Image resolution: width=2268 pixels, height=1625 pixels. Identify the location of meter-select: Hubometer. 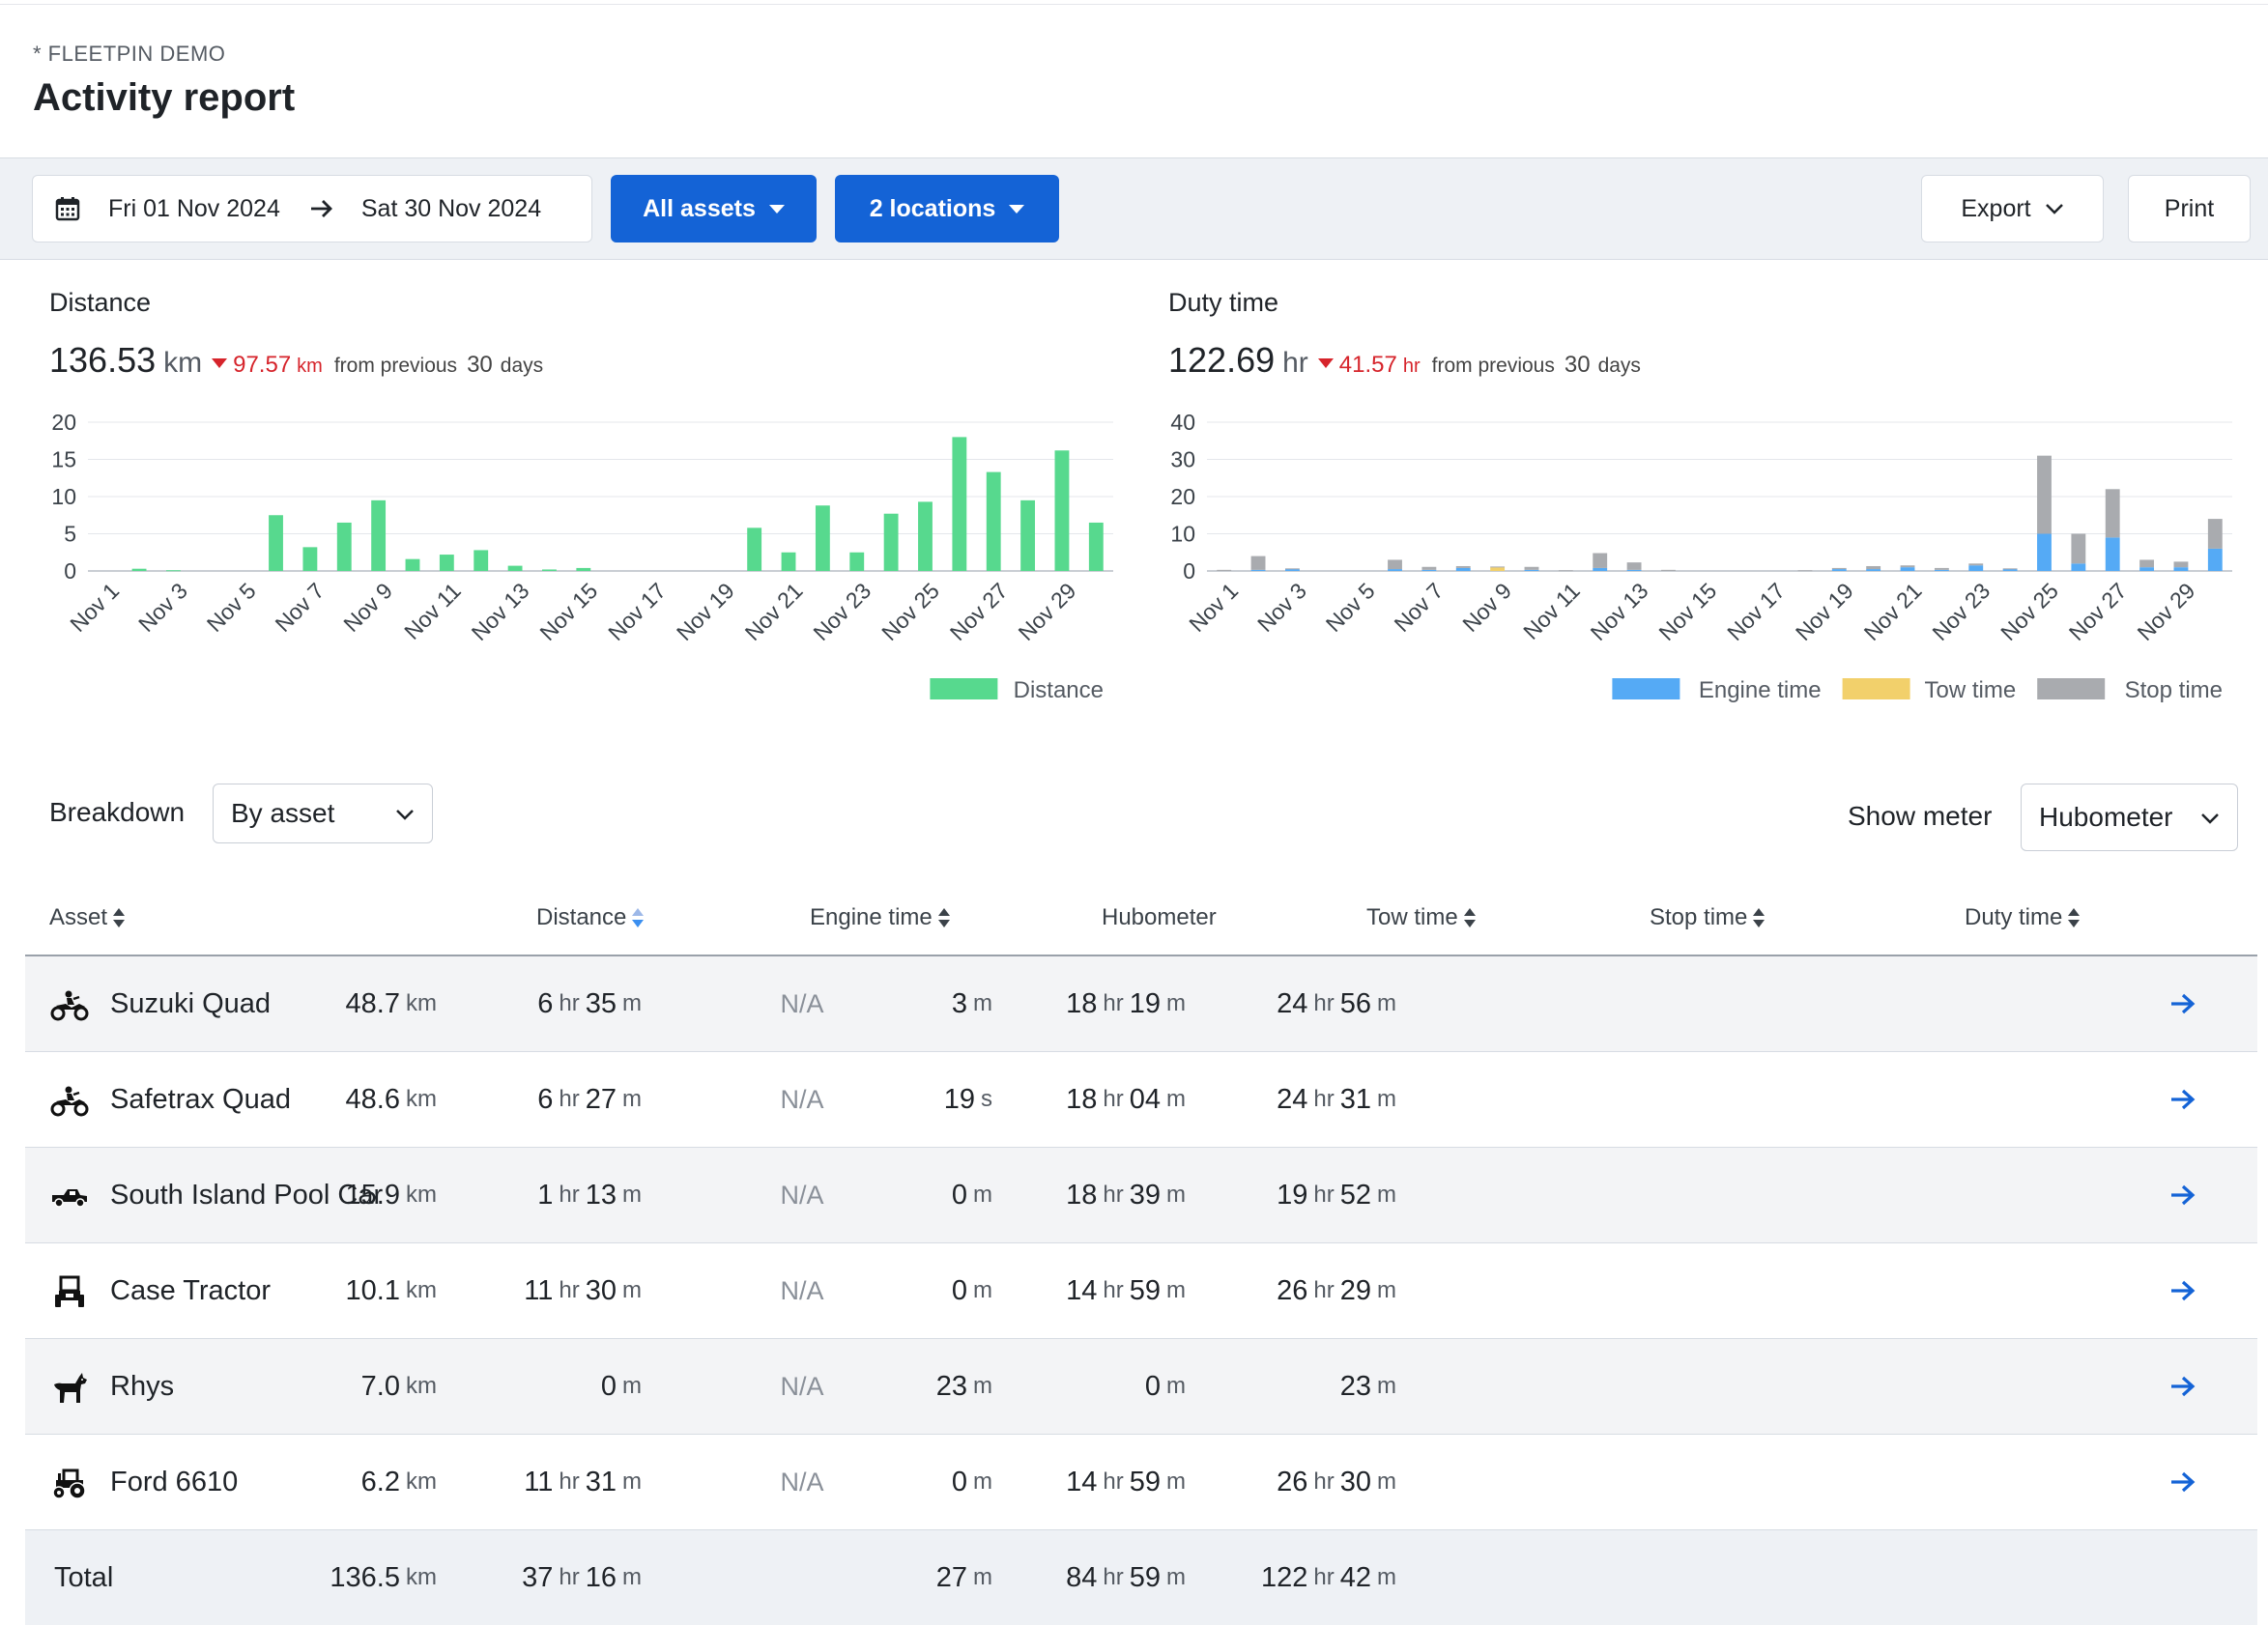
(2129, 817).